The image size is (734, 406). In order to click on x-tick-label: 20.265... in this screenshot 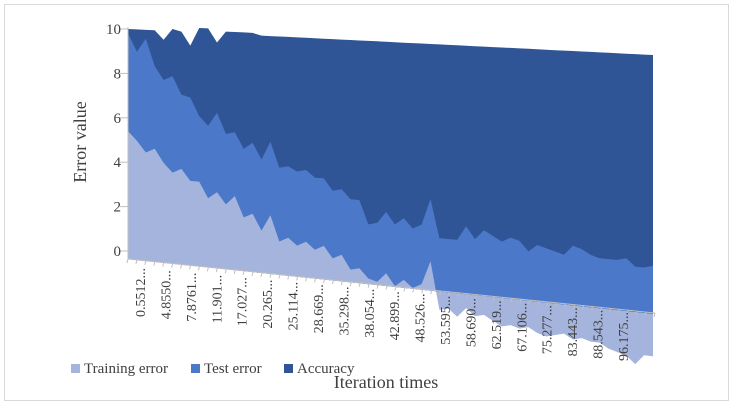, I will do `click(268, 304)`.